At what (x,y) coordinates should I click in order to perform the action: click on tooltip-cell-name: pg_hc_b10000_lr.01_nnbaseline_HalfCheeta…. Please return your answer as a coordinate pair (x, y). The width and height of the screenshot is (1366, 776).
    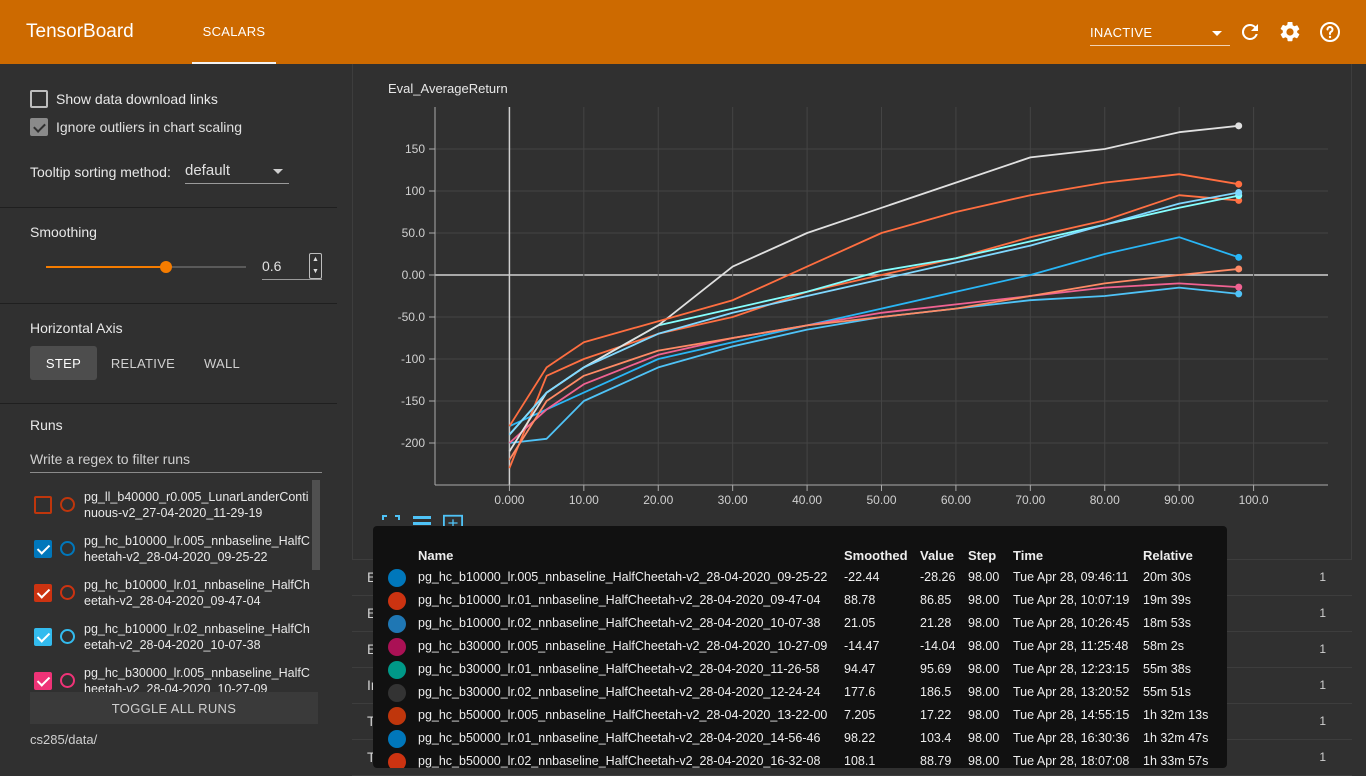
    Looking at the image, I should click on (619, 600).